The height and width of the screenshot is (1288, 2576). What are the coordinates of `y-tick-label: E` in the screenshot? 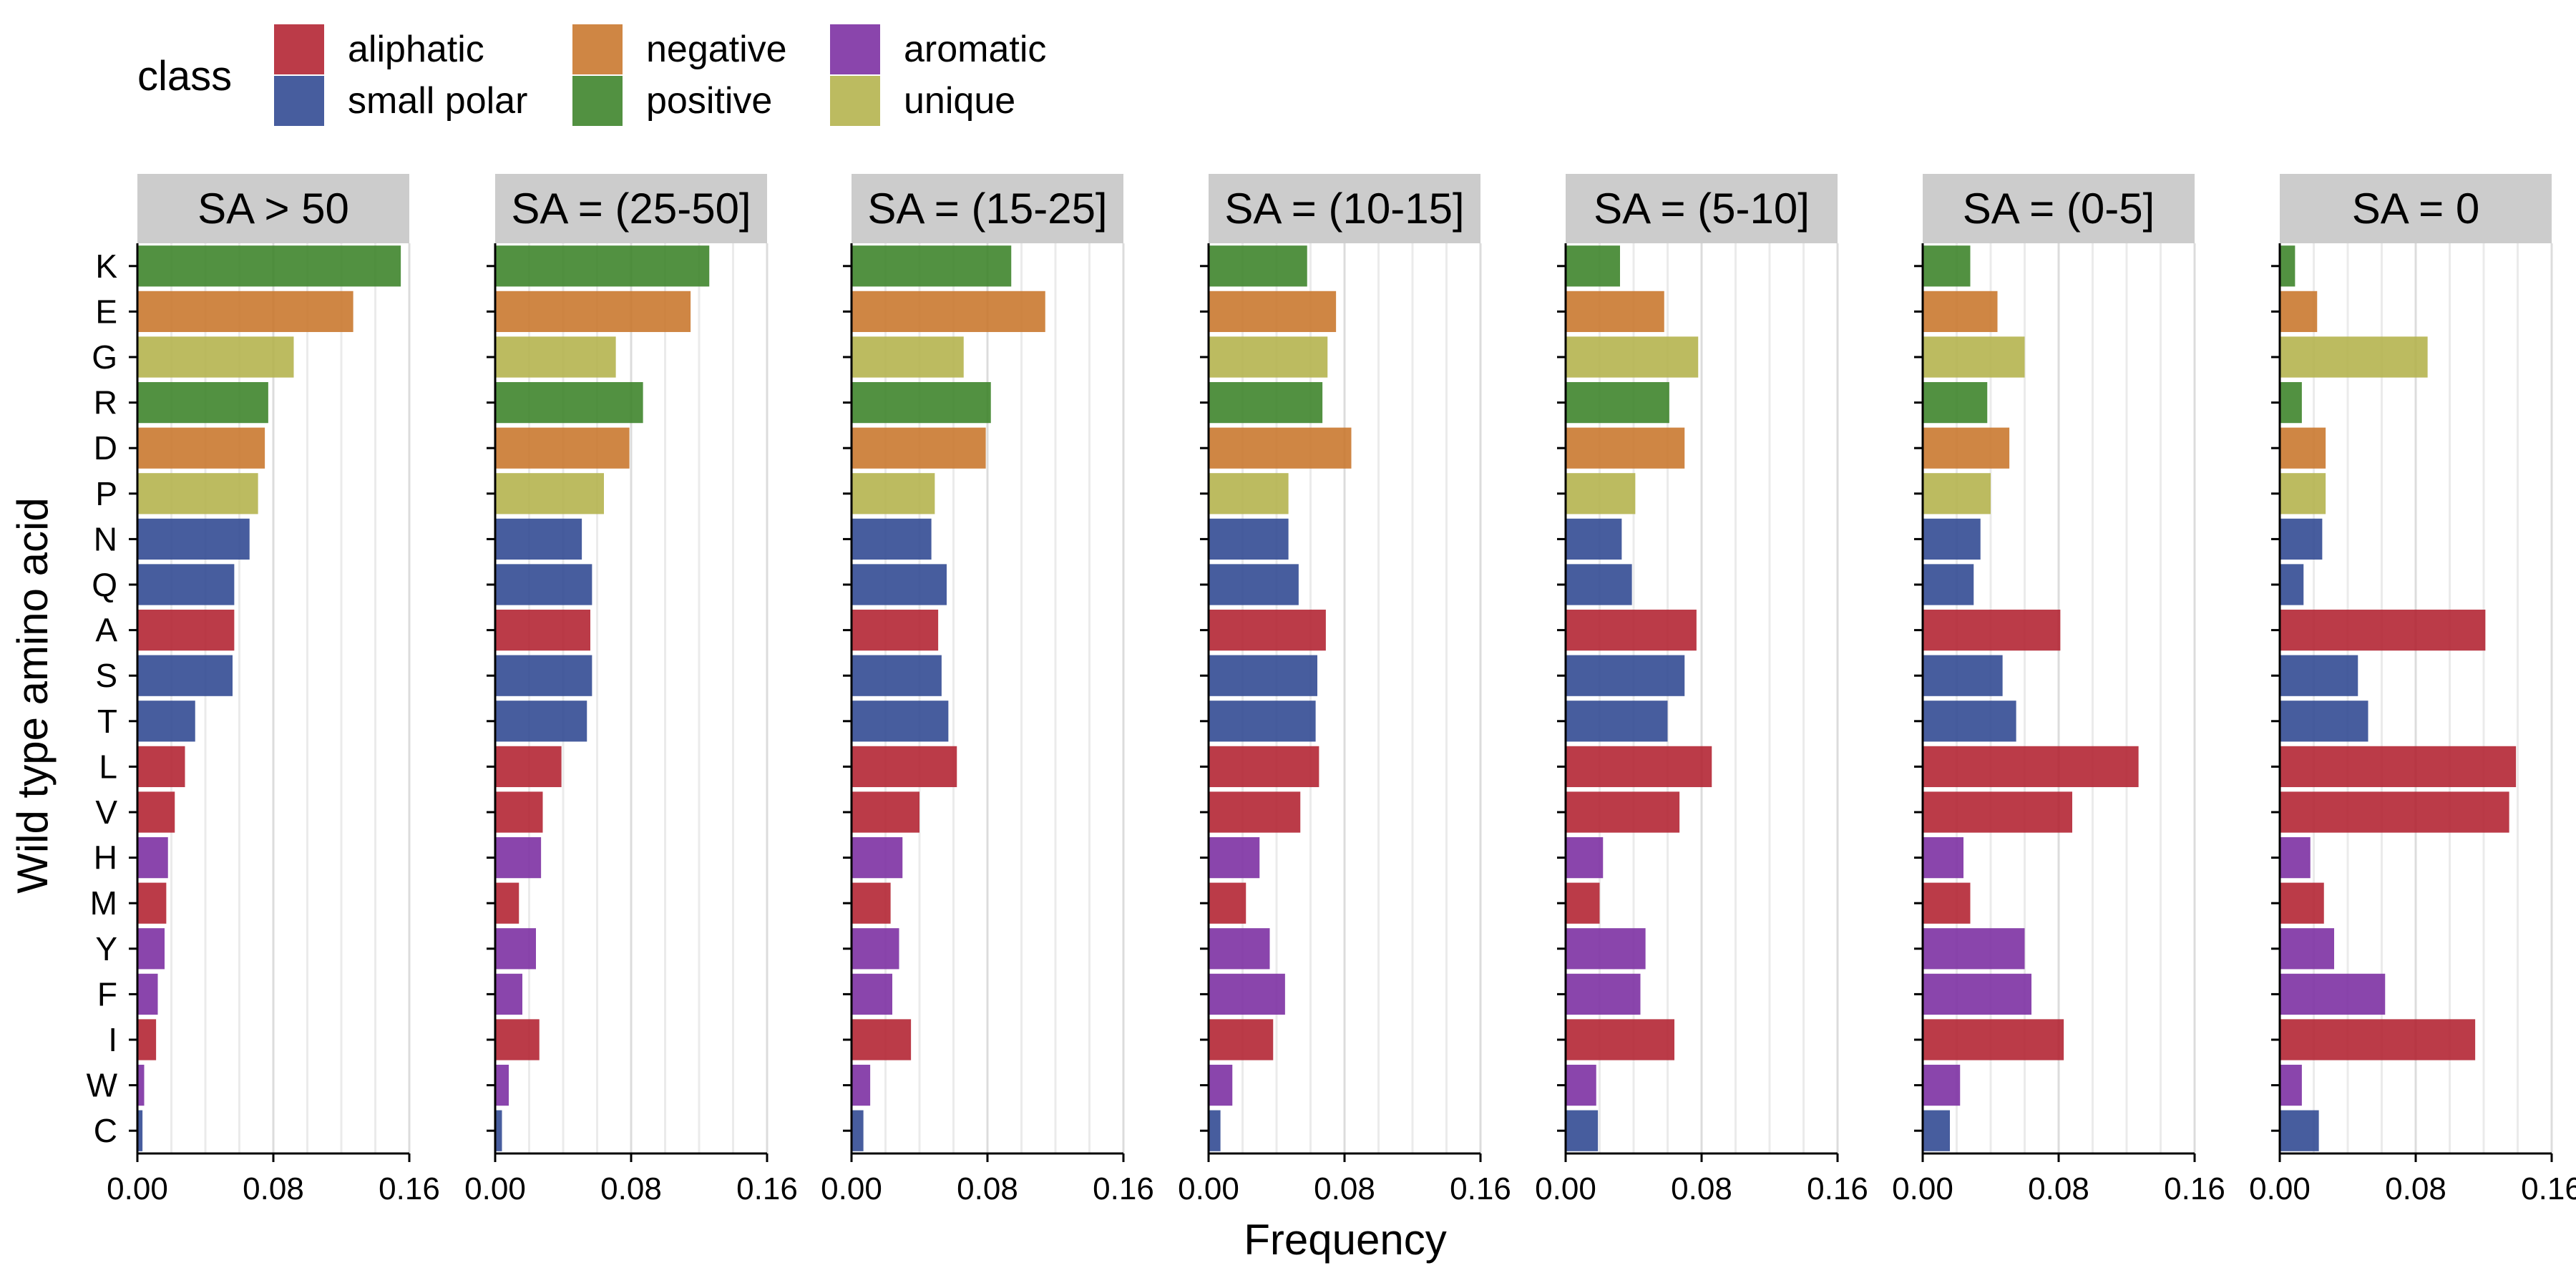 It's located at (106, 311).